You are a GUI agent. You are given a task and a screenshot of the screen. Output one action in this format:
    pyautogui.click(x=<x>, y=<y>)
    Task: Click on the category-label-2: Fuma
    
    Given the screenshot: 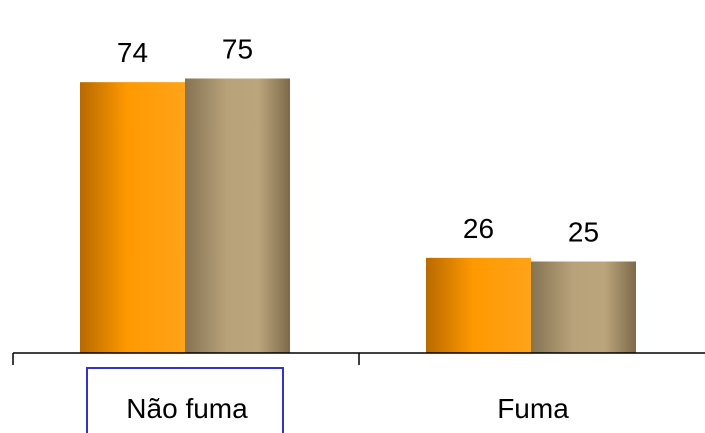 What is the action you would take?
    pyautogui.click(x=533, y=408)
    